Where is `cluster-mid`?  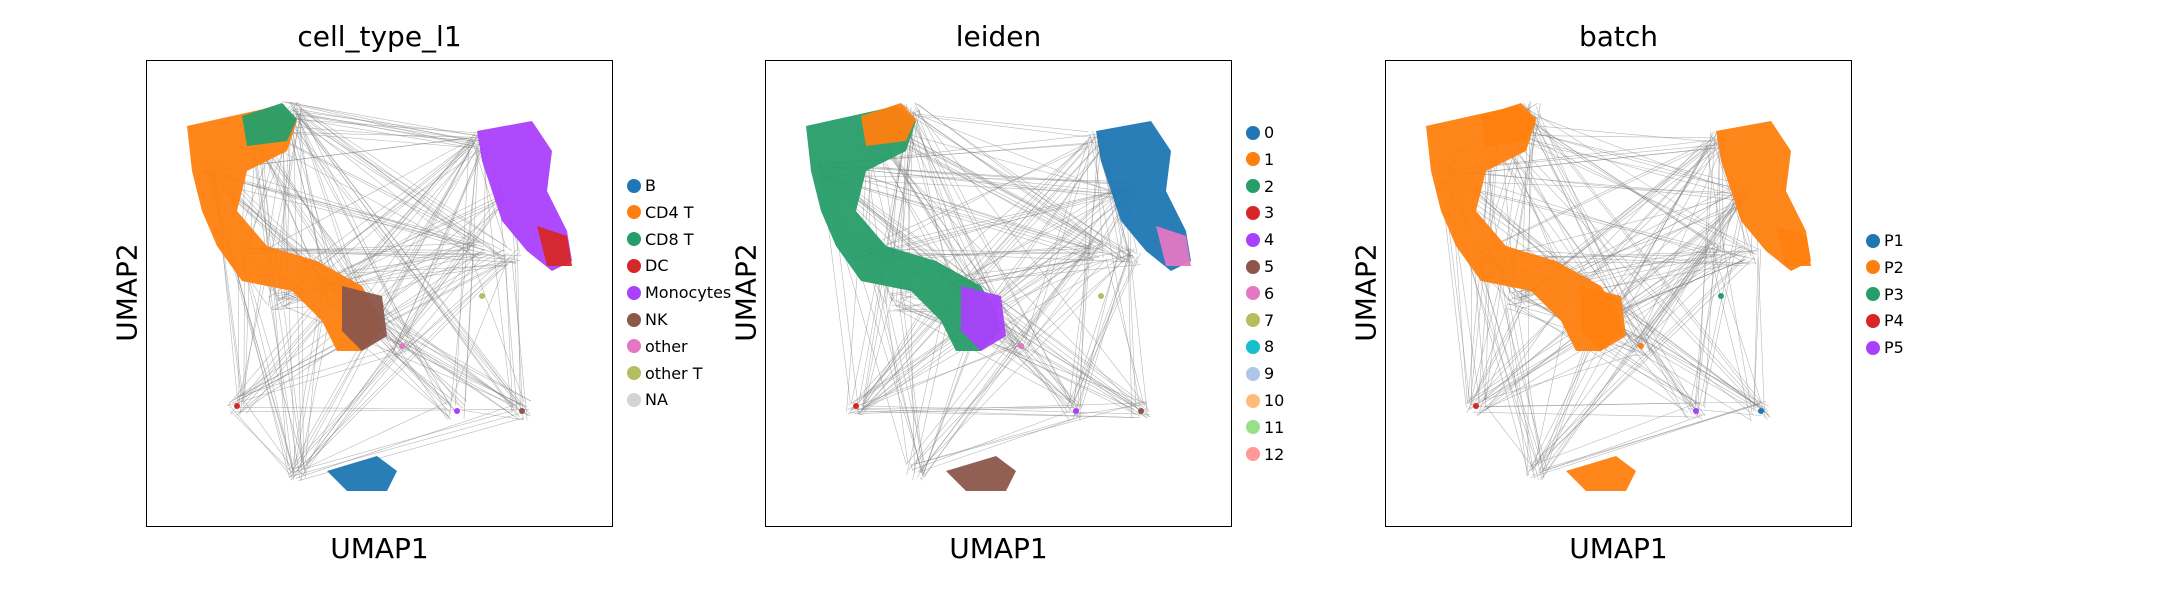
cluster-mid is located at coordinates (983, 318).